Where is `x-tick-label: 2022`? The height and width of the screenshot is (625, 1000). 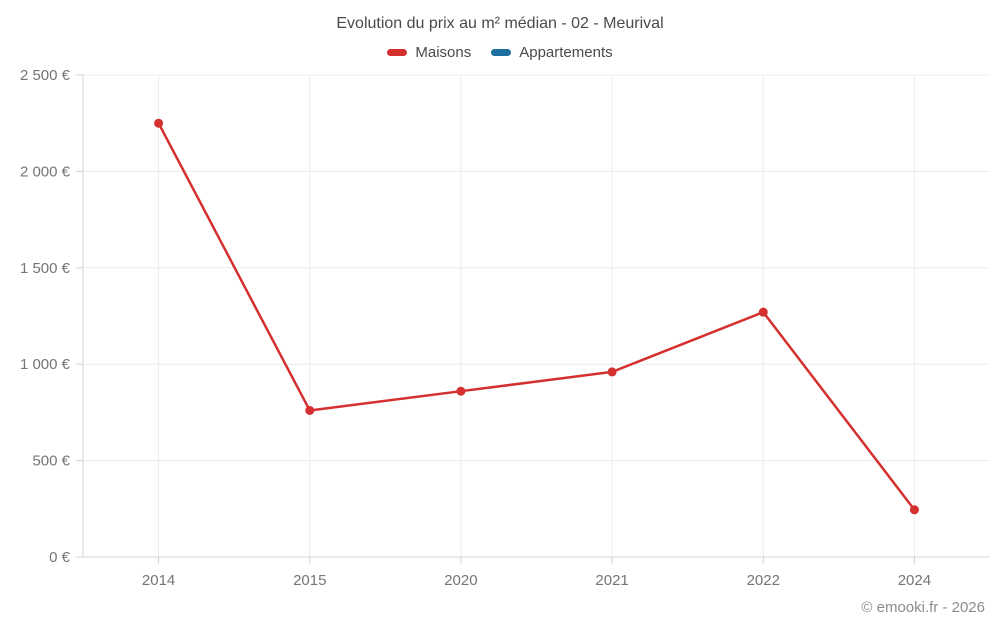 x-tick-label: 2022 is located at coordinates (763, 580).